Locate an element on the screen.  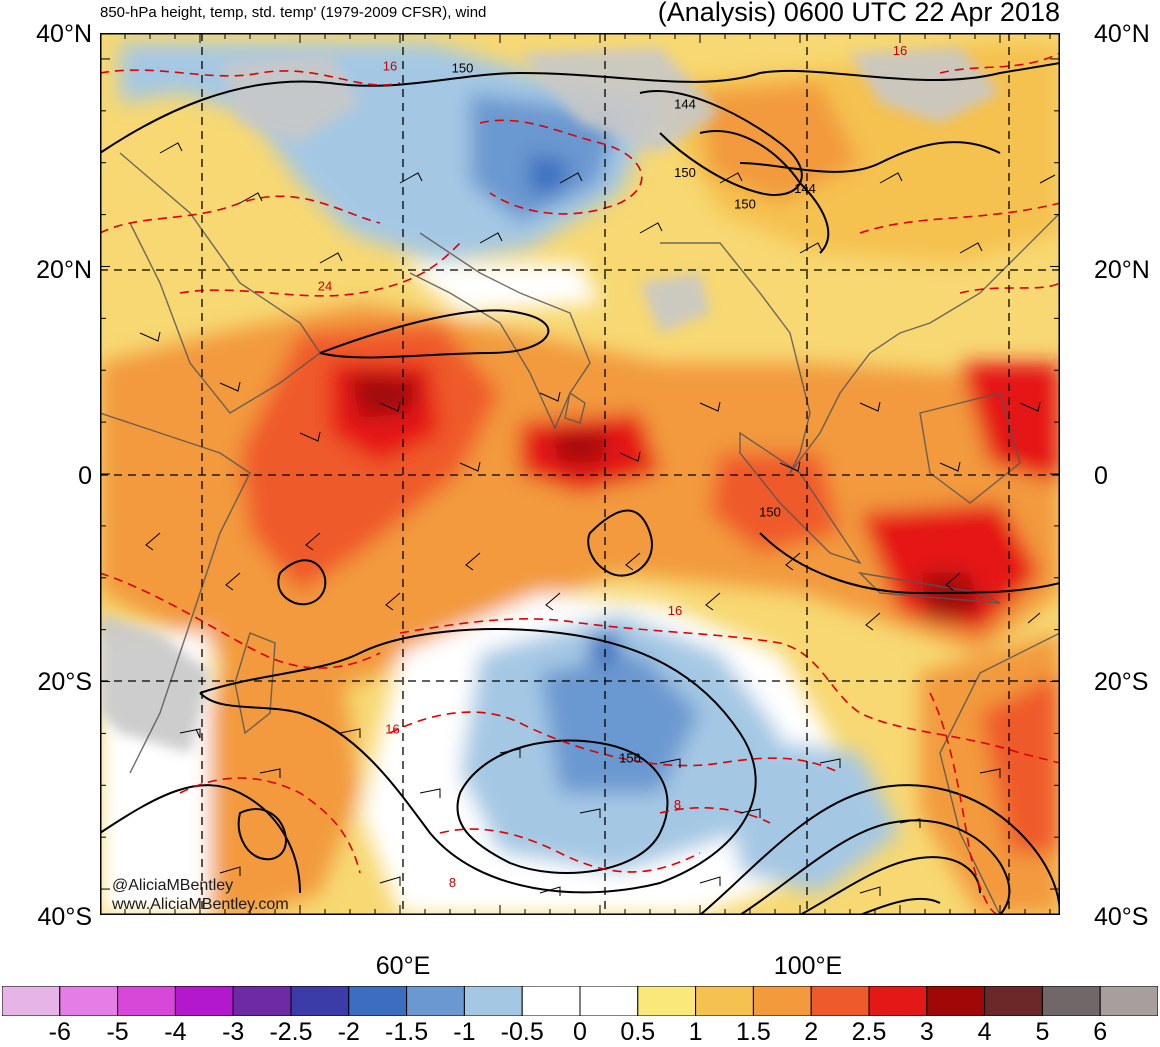
credit-watermark: @AliciaMBentley www.AliciaMBentley.com is located at coordinates (200, 895).